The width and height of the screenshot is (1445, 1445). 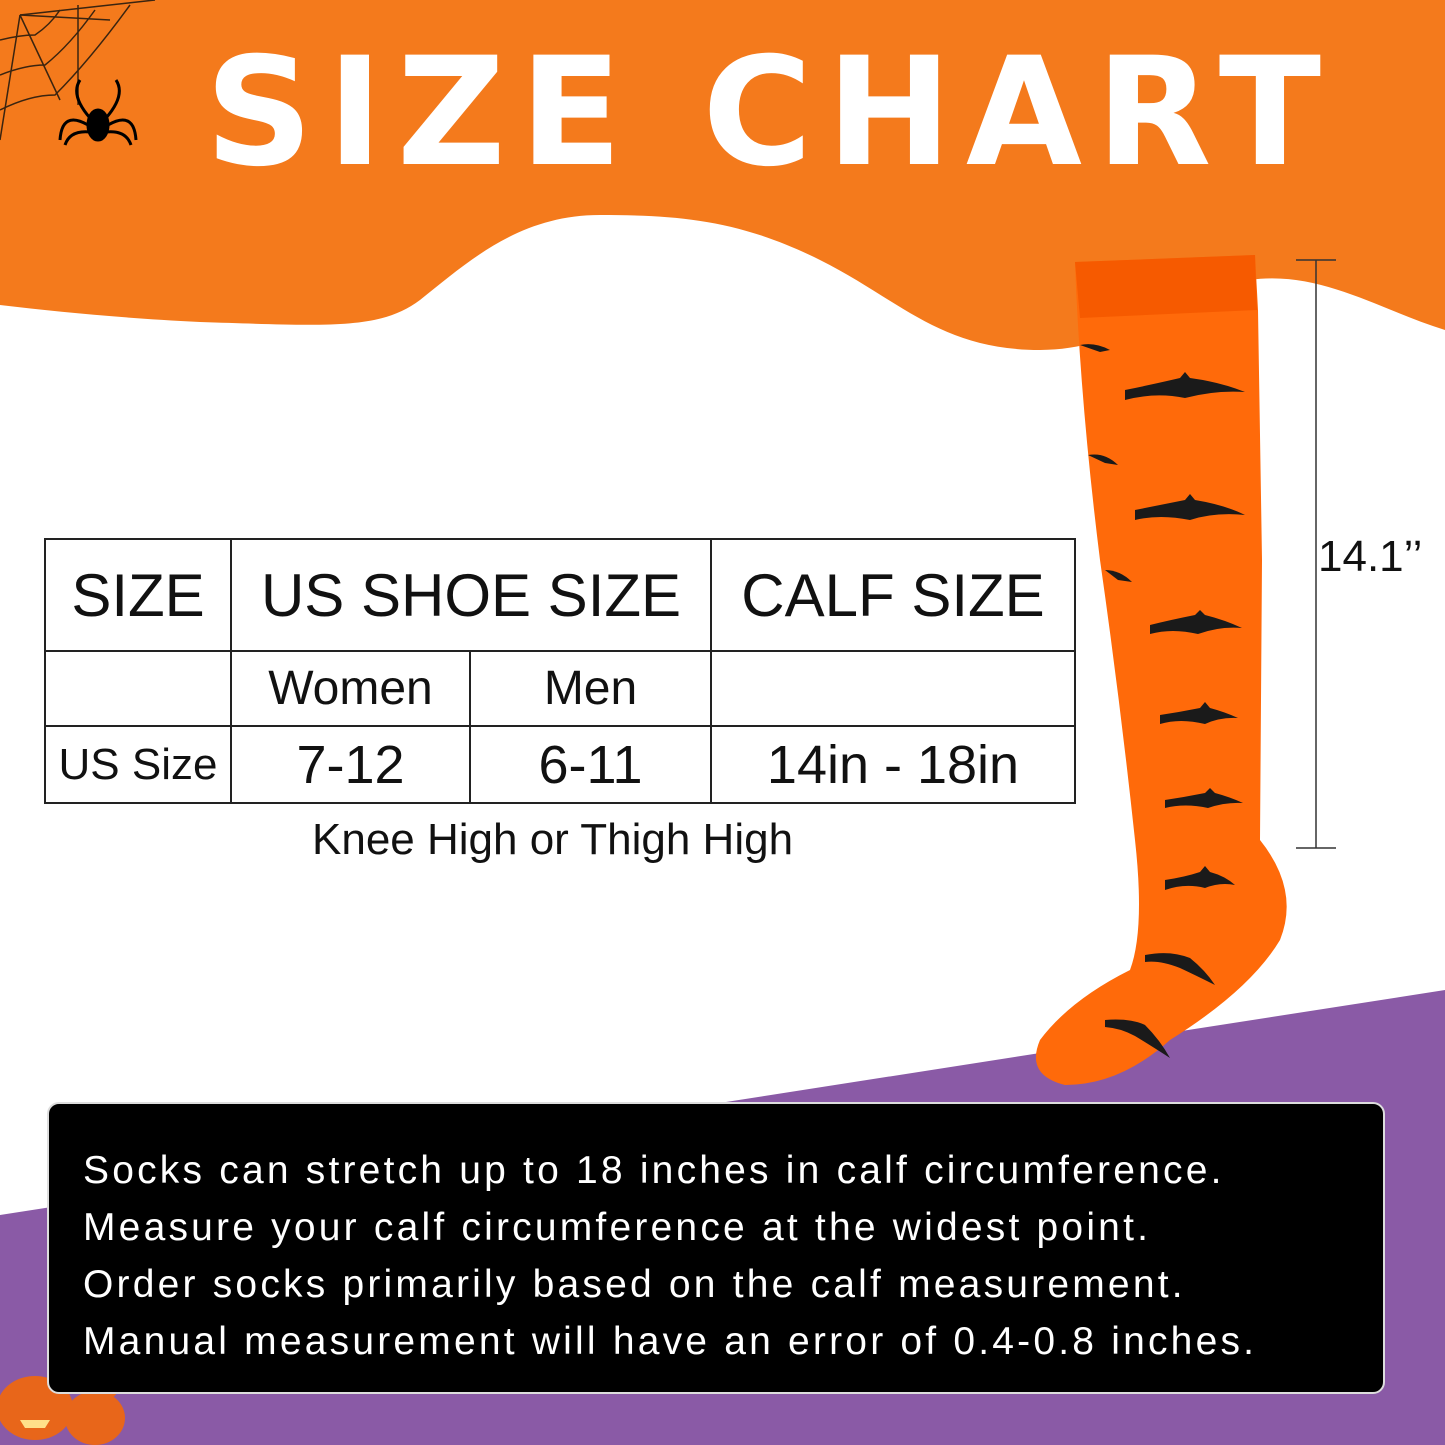 I want to click on page-title: SIZE CHART, so click(x=770, y=113).